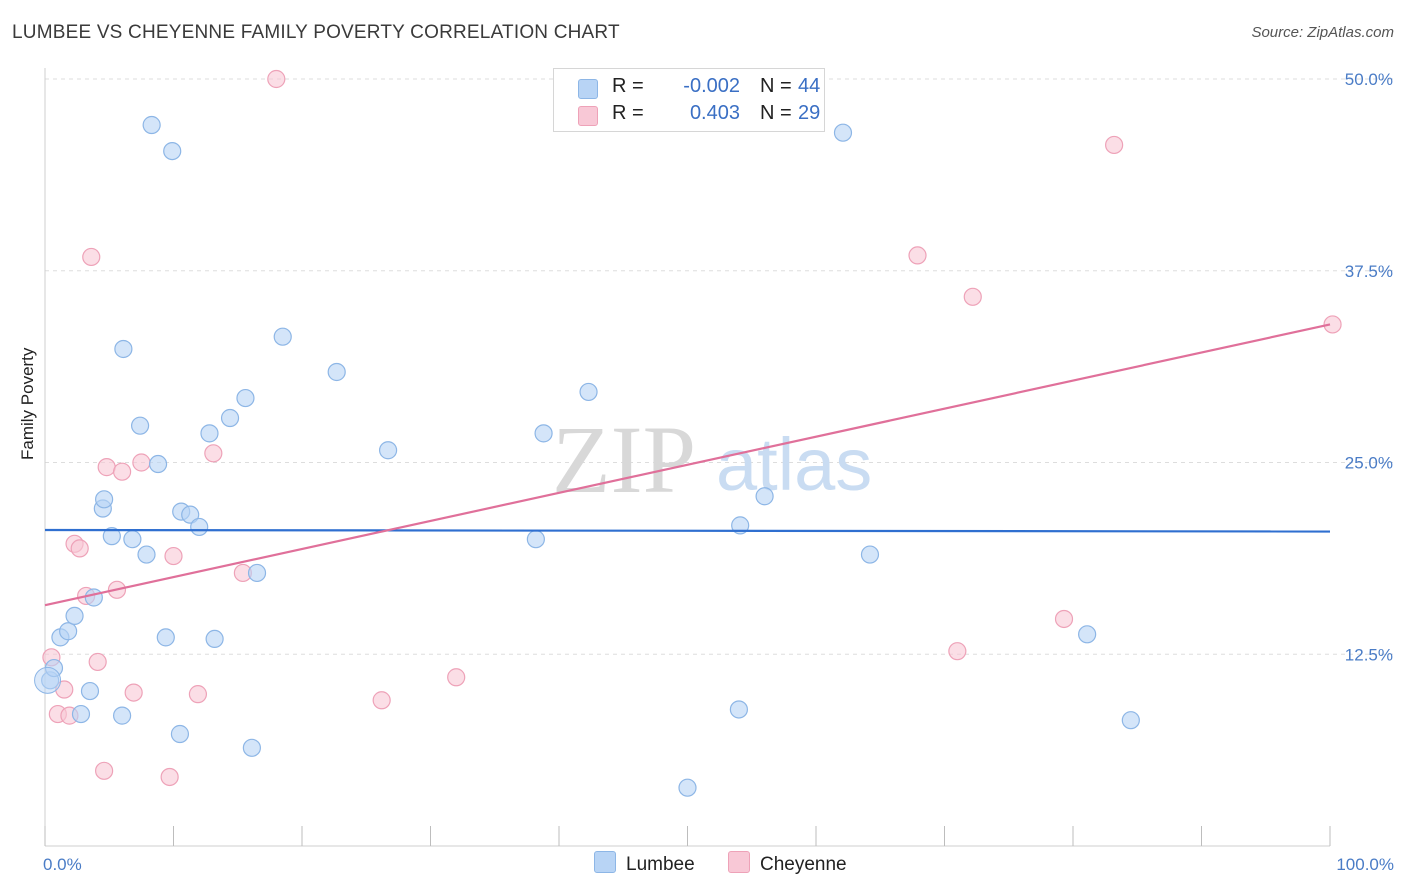 The width and height of the screenshot is (1406, 892). What do you see at coordinates (605, 862) in the screenshot?
I see `bottom-legend-swatch-lumbee` at bounding box center [605, 862].